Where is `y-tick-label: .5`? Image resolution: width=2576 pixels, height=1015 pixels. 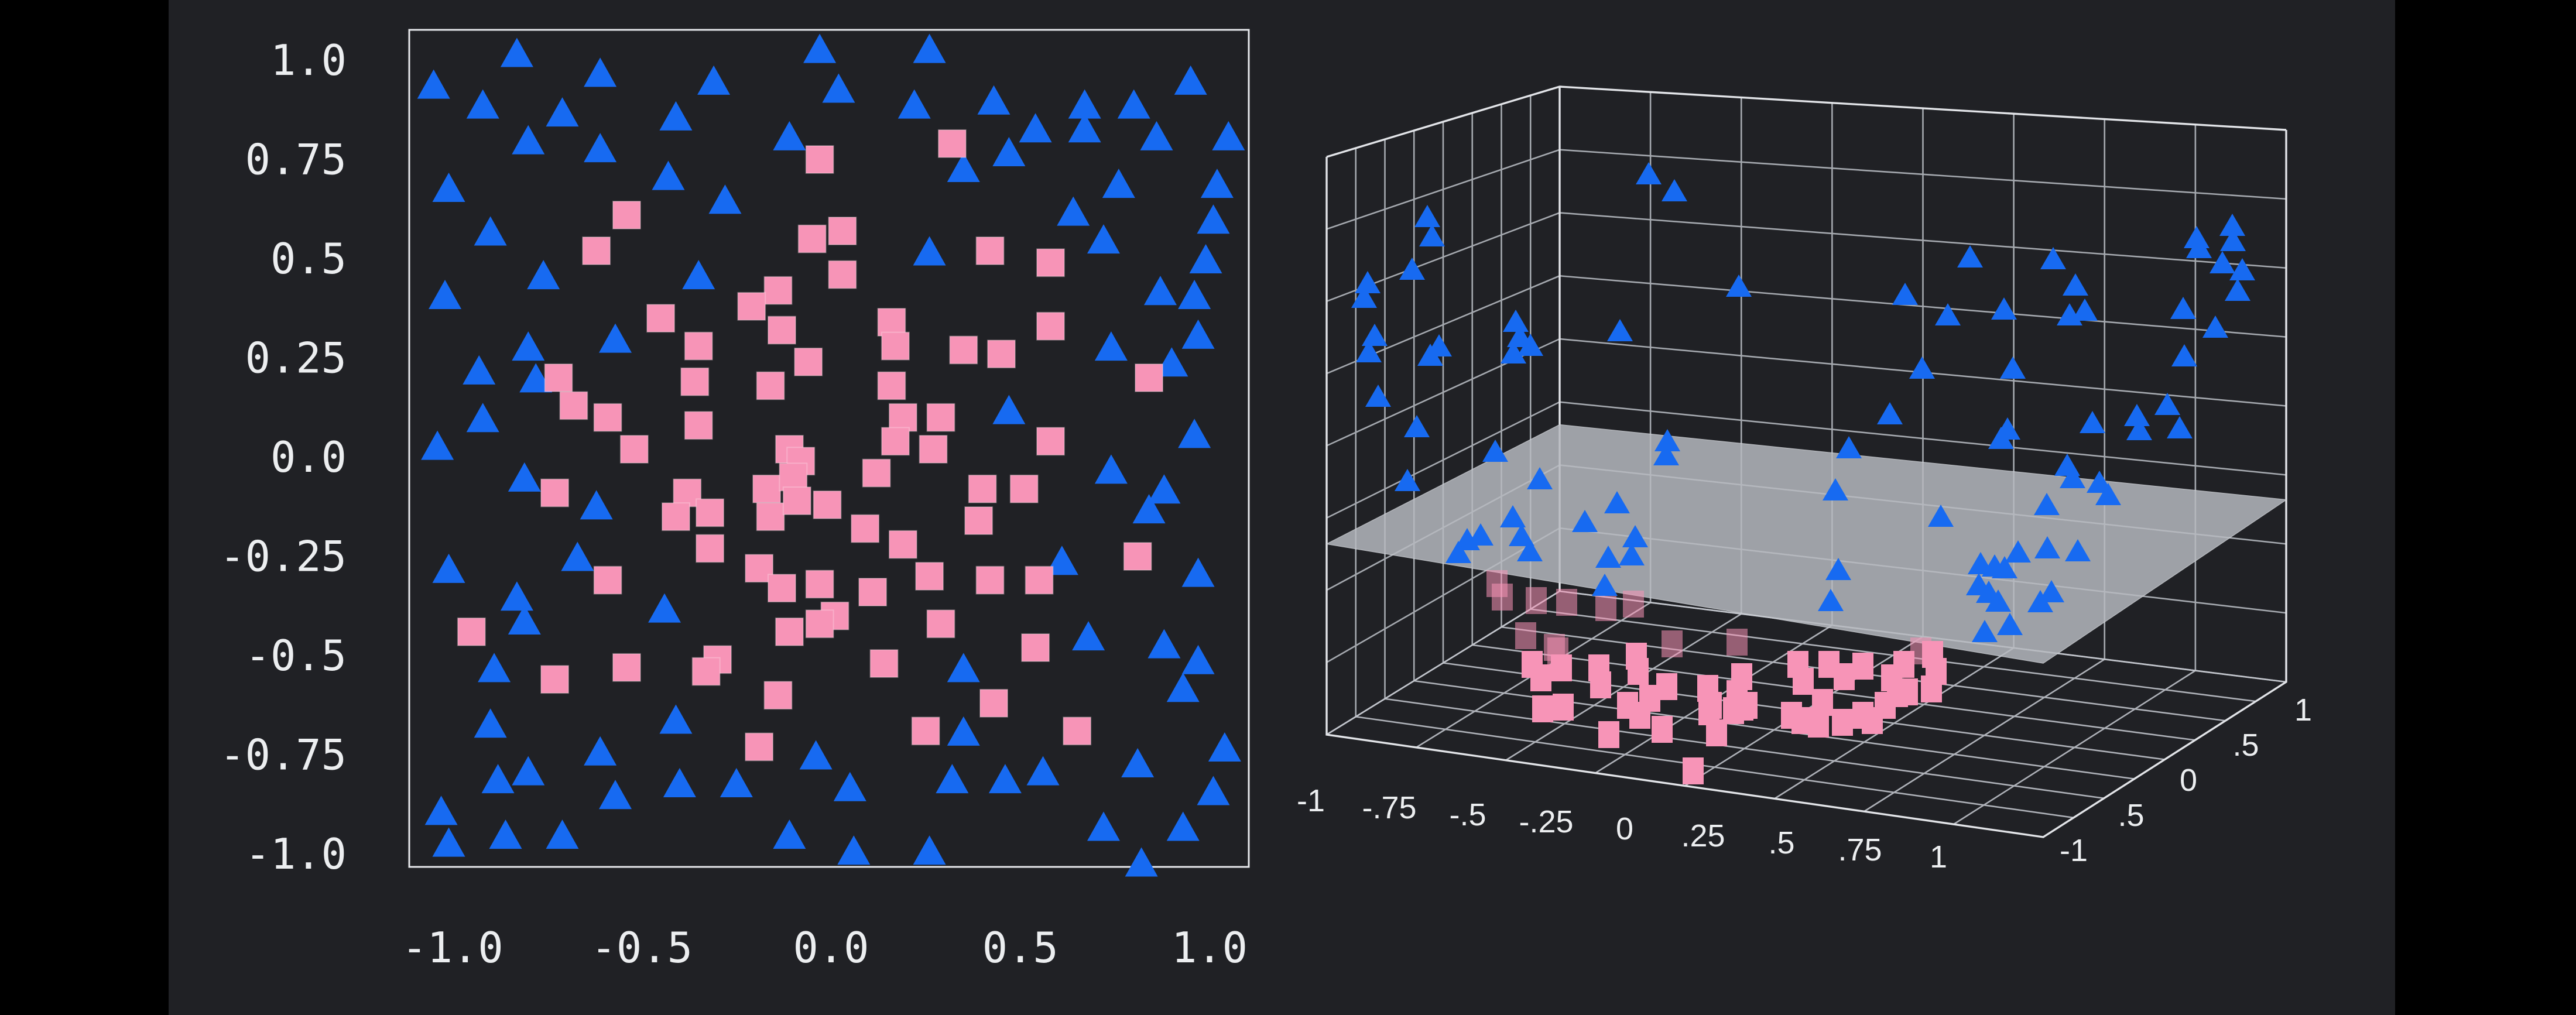
y-tick-label: .5 is located at coordinates (2245, 745).